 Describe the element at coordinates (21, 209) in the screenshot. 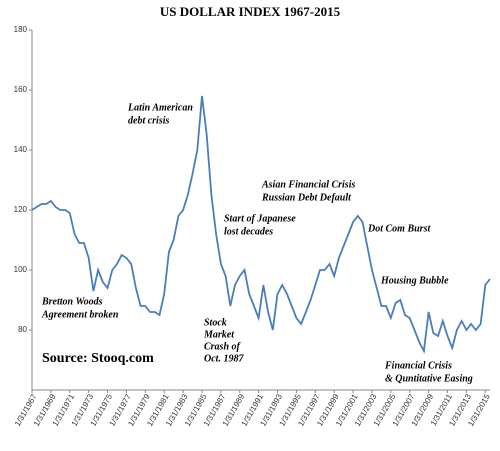

I see `y-tick-label: 120` at that location.